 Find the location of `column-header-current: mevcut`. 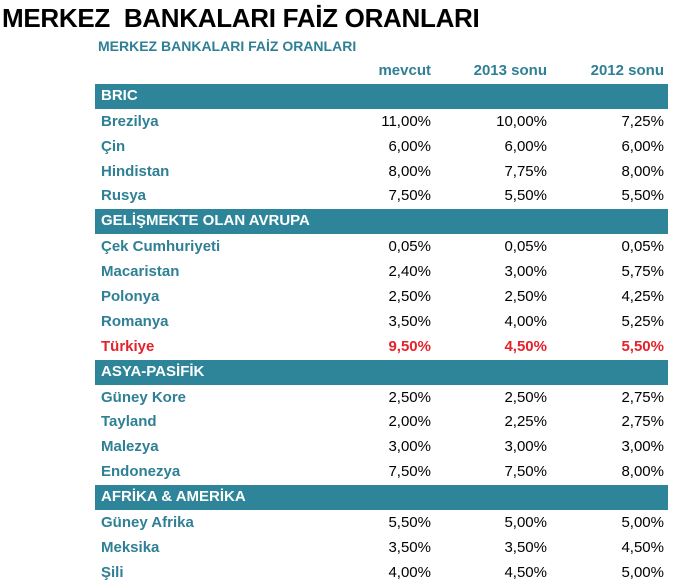

column-header-current: mevcut is located at coordinates (404, 70).